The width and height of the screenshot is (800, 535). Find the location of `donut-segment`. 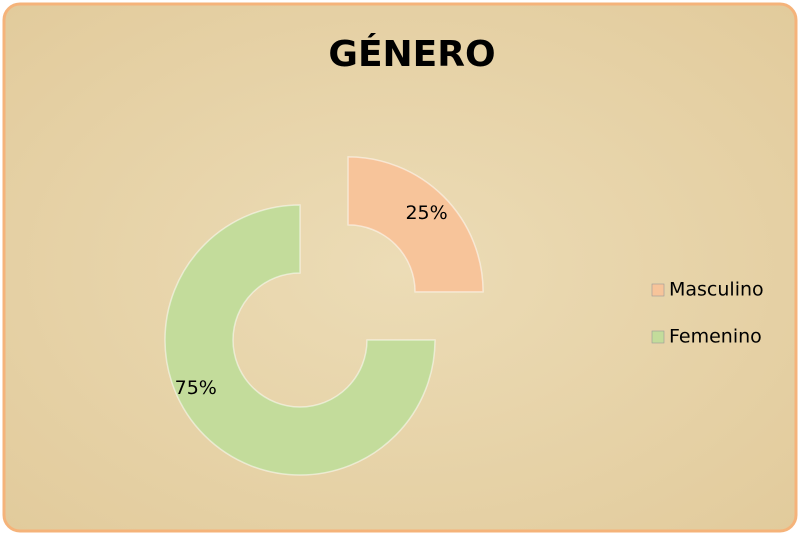

donut-segment is located at coordinates (415, 224).